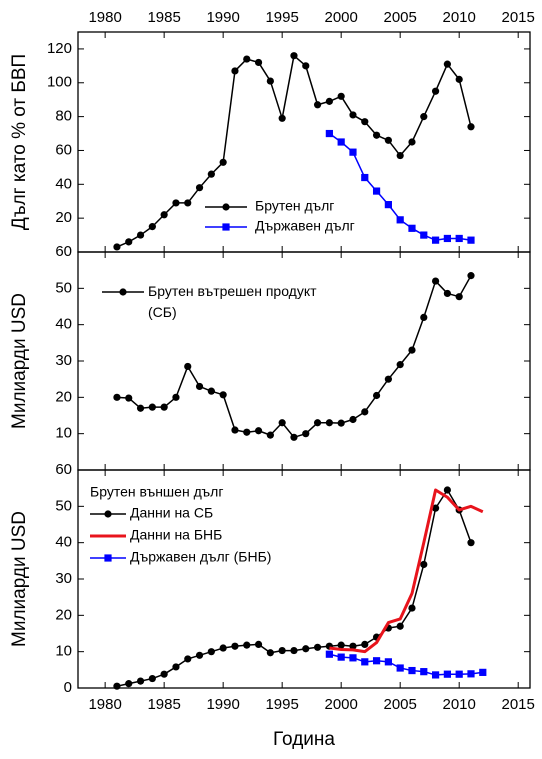 This screenshot has width=542, height=759. Describe the element at coordinates (305, 226) in the screenshot. I see `legend-label: Държавен дълг` at that location.